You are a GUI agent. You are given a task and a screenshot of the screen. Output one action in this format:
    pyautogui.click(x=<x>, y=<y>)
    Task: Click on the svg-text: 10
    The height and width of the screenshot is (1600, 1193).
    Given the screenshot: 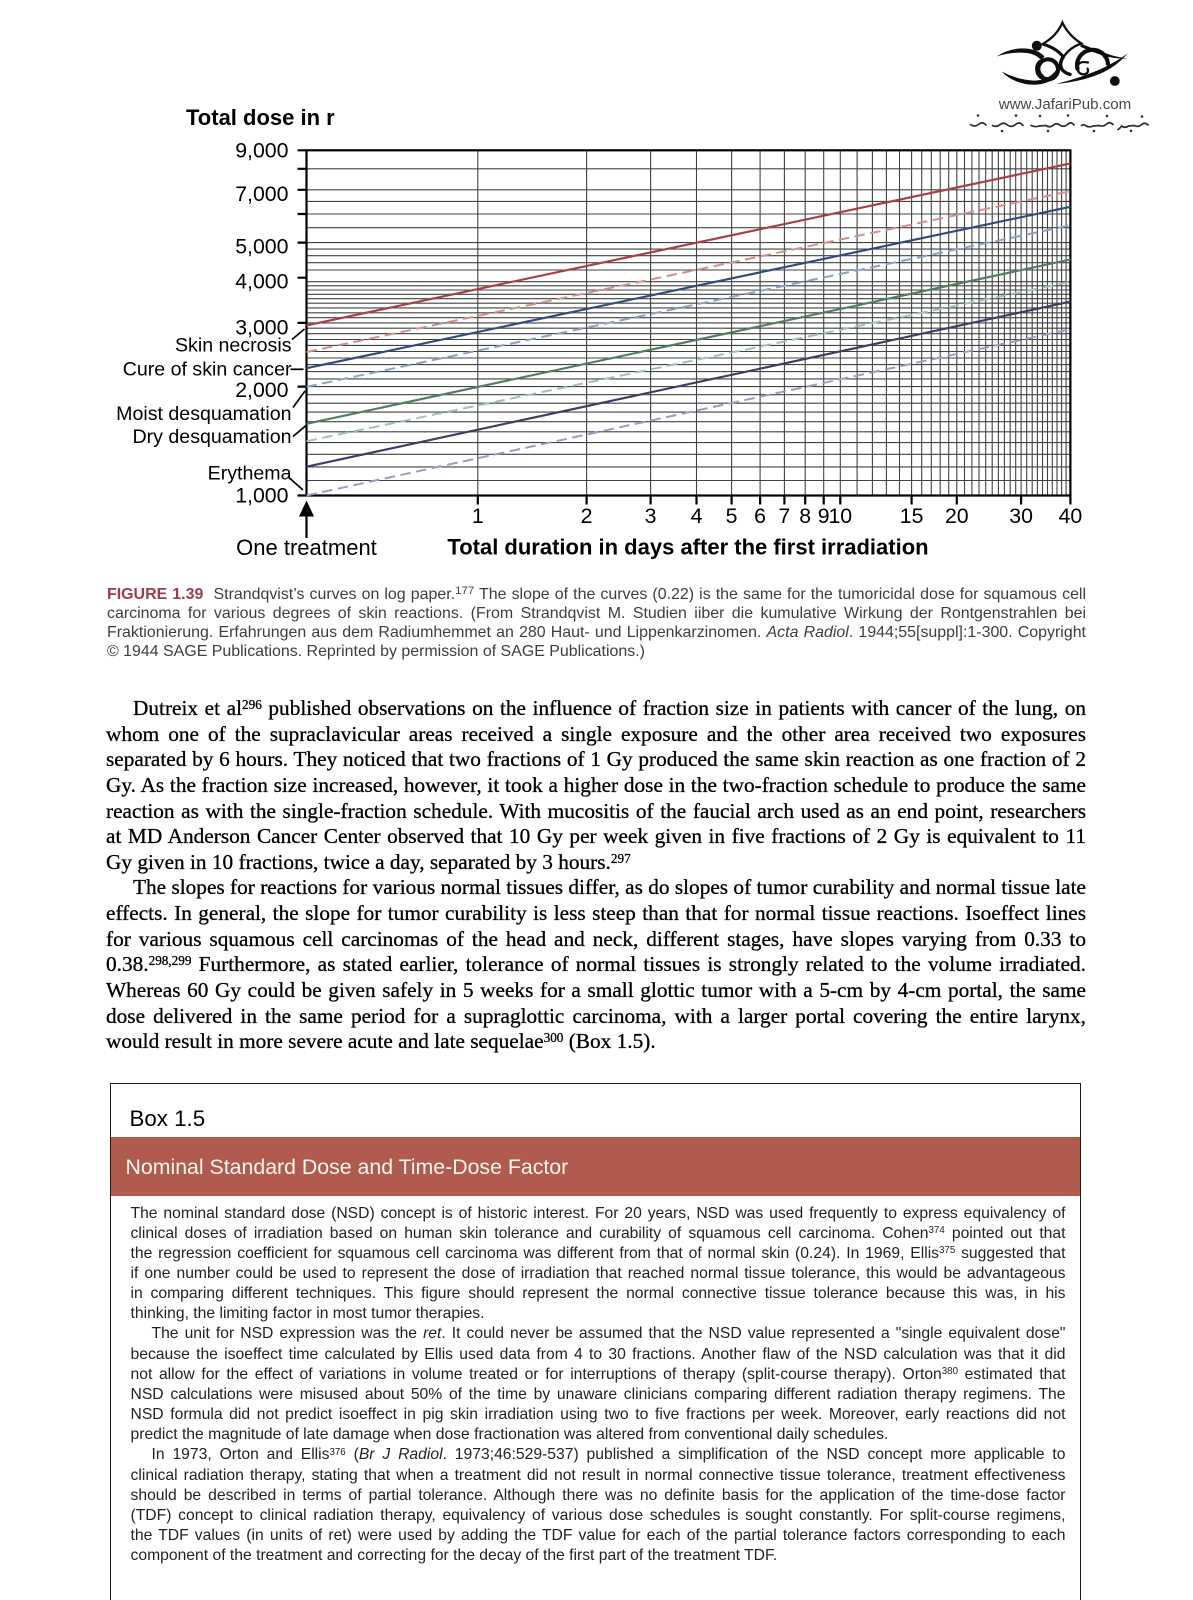 What is the action you would take?
    pyautogui.click(x=840, y=516)
    